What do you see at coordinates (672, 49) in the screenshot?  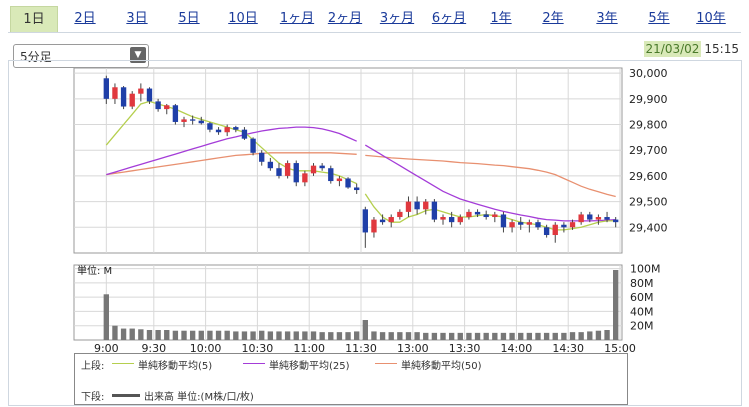 I see `last-updated-date: 21/03/02` at bounding box center [672, 49].